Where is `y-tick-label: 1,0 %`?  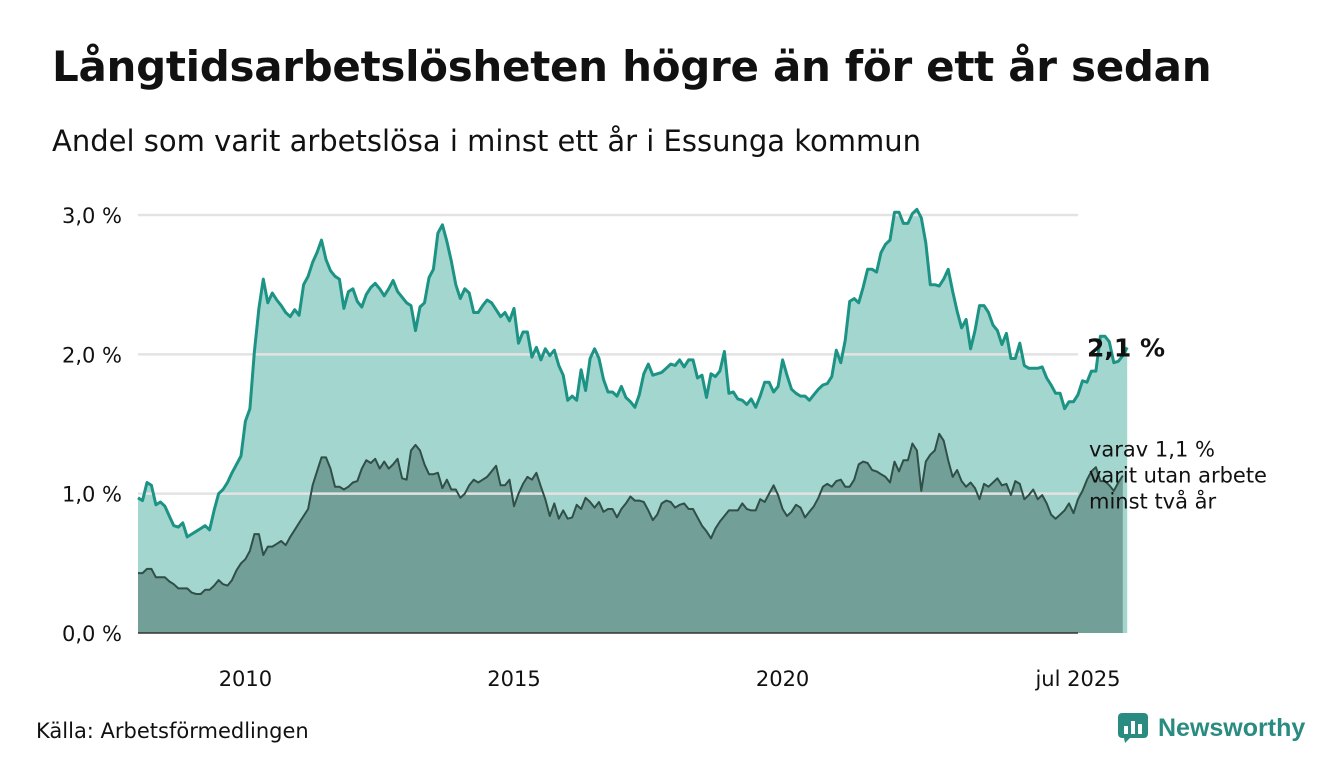 y-tick-label: 1,0 % is located at coordinates (92, 495).